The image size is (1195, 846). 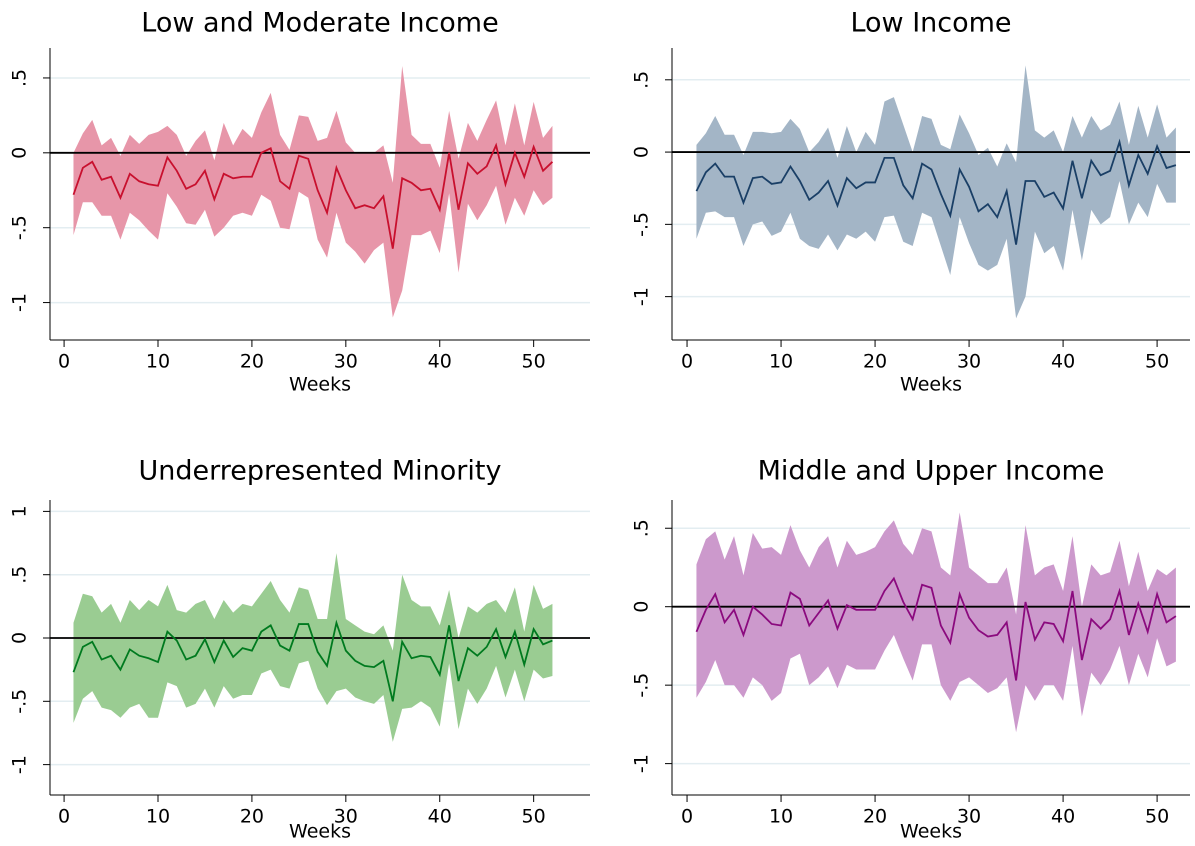 What do you see at coordinates (20, 511) in the screenshot?
I see `y-tick-label: 1` at bounding box center [20, 511].